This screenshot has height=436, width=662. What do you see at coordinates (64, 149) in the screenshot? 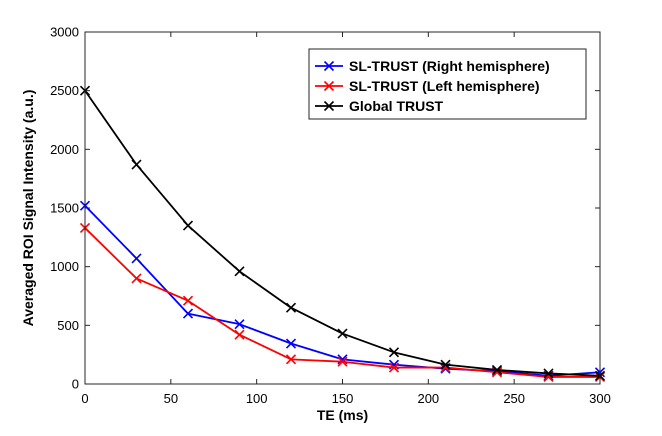
I see `y-tick-label: 2000` at bounding box center [64, 149].